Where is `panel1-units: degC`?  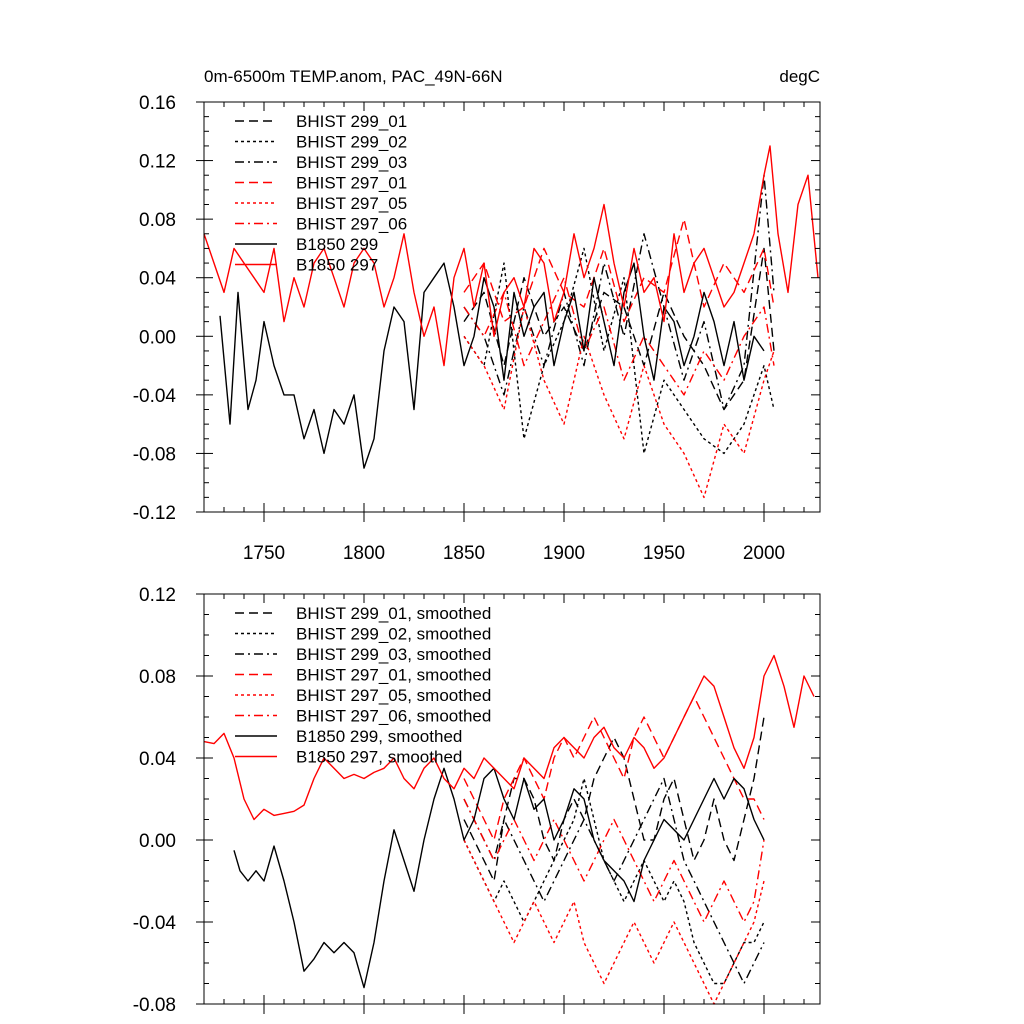 panel1-units: degC is located at coordinates (799, 76).